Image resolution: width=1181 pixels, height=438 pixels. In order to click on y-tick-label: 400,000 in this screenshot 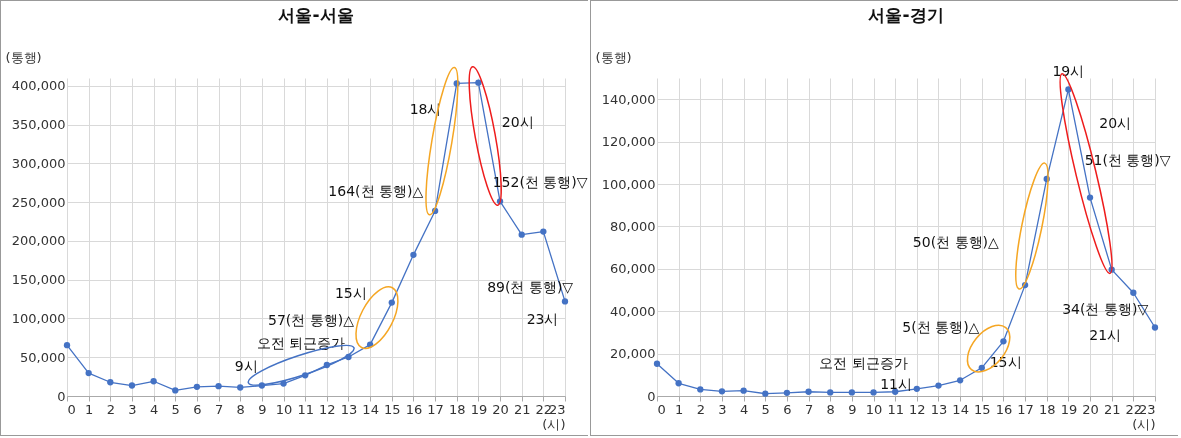, I will do `click(38, 86)`.